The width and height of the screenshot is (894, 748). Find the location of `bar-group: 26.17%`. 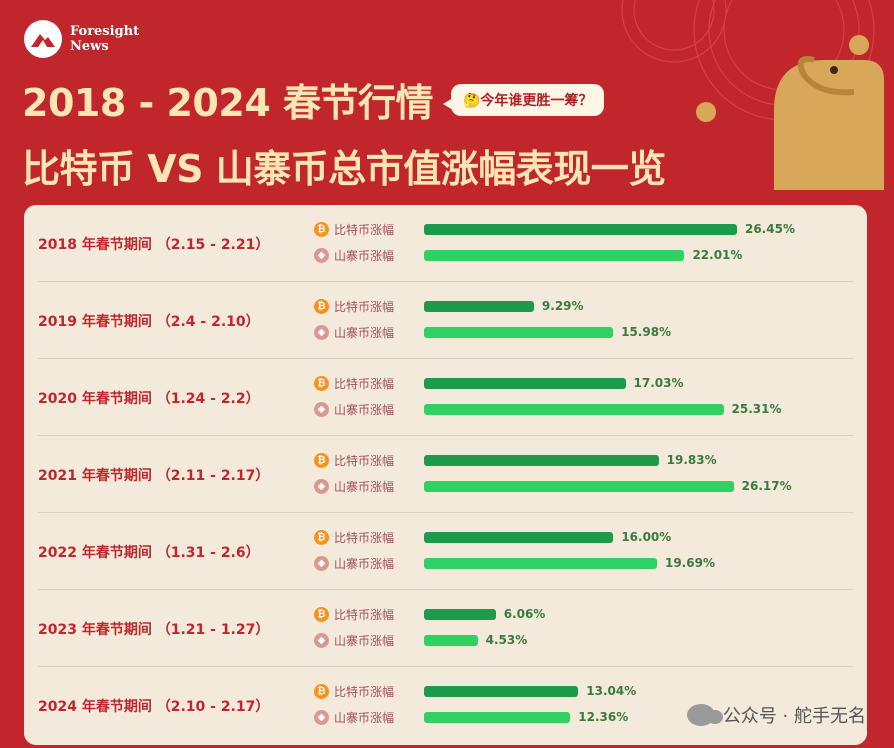

bar-group: 26.17% is located at coordinates (608, 486).